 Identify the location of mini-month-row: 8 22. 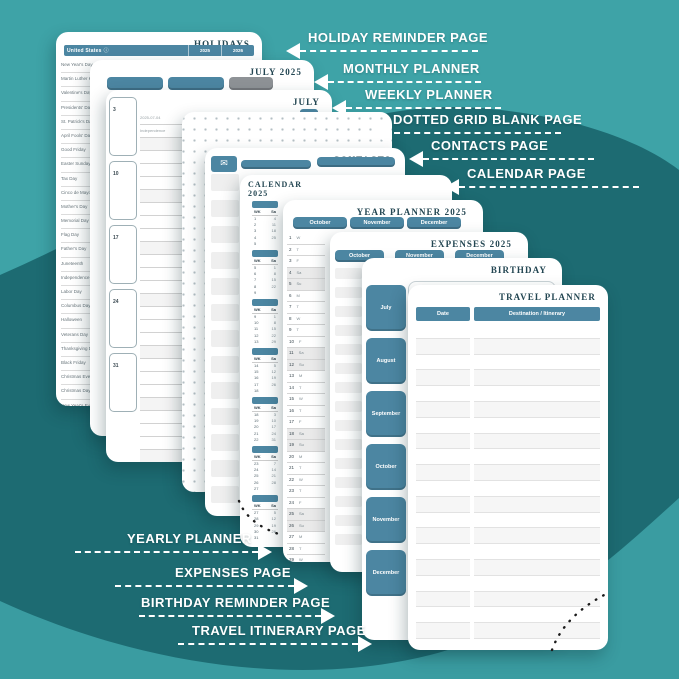
(265, 286).